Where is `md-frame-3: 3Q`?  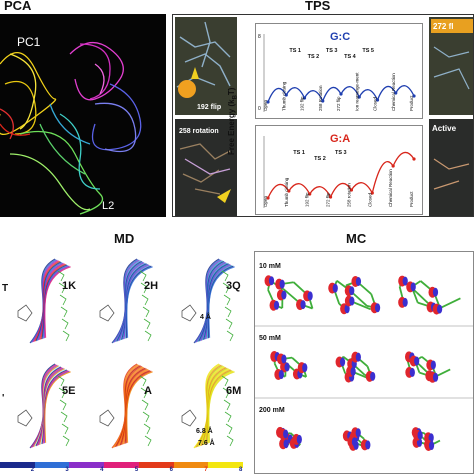 md-frame-3: 3Q is located at coordinates (211, 301).